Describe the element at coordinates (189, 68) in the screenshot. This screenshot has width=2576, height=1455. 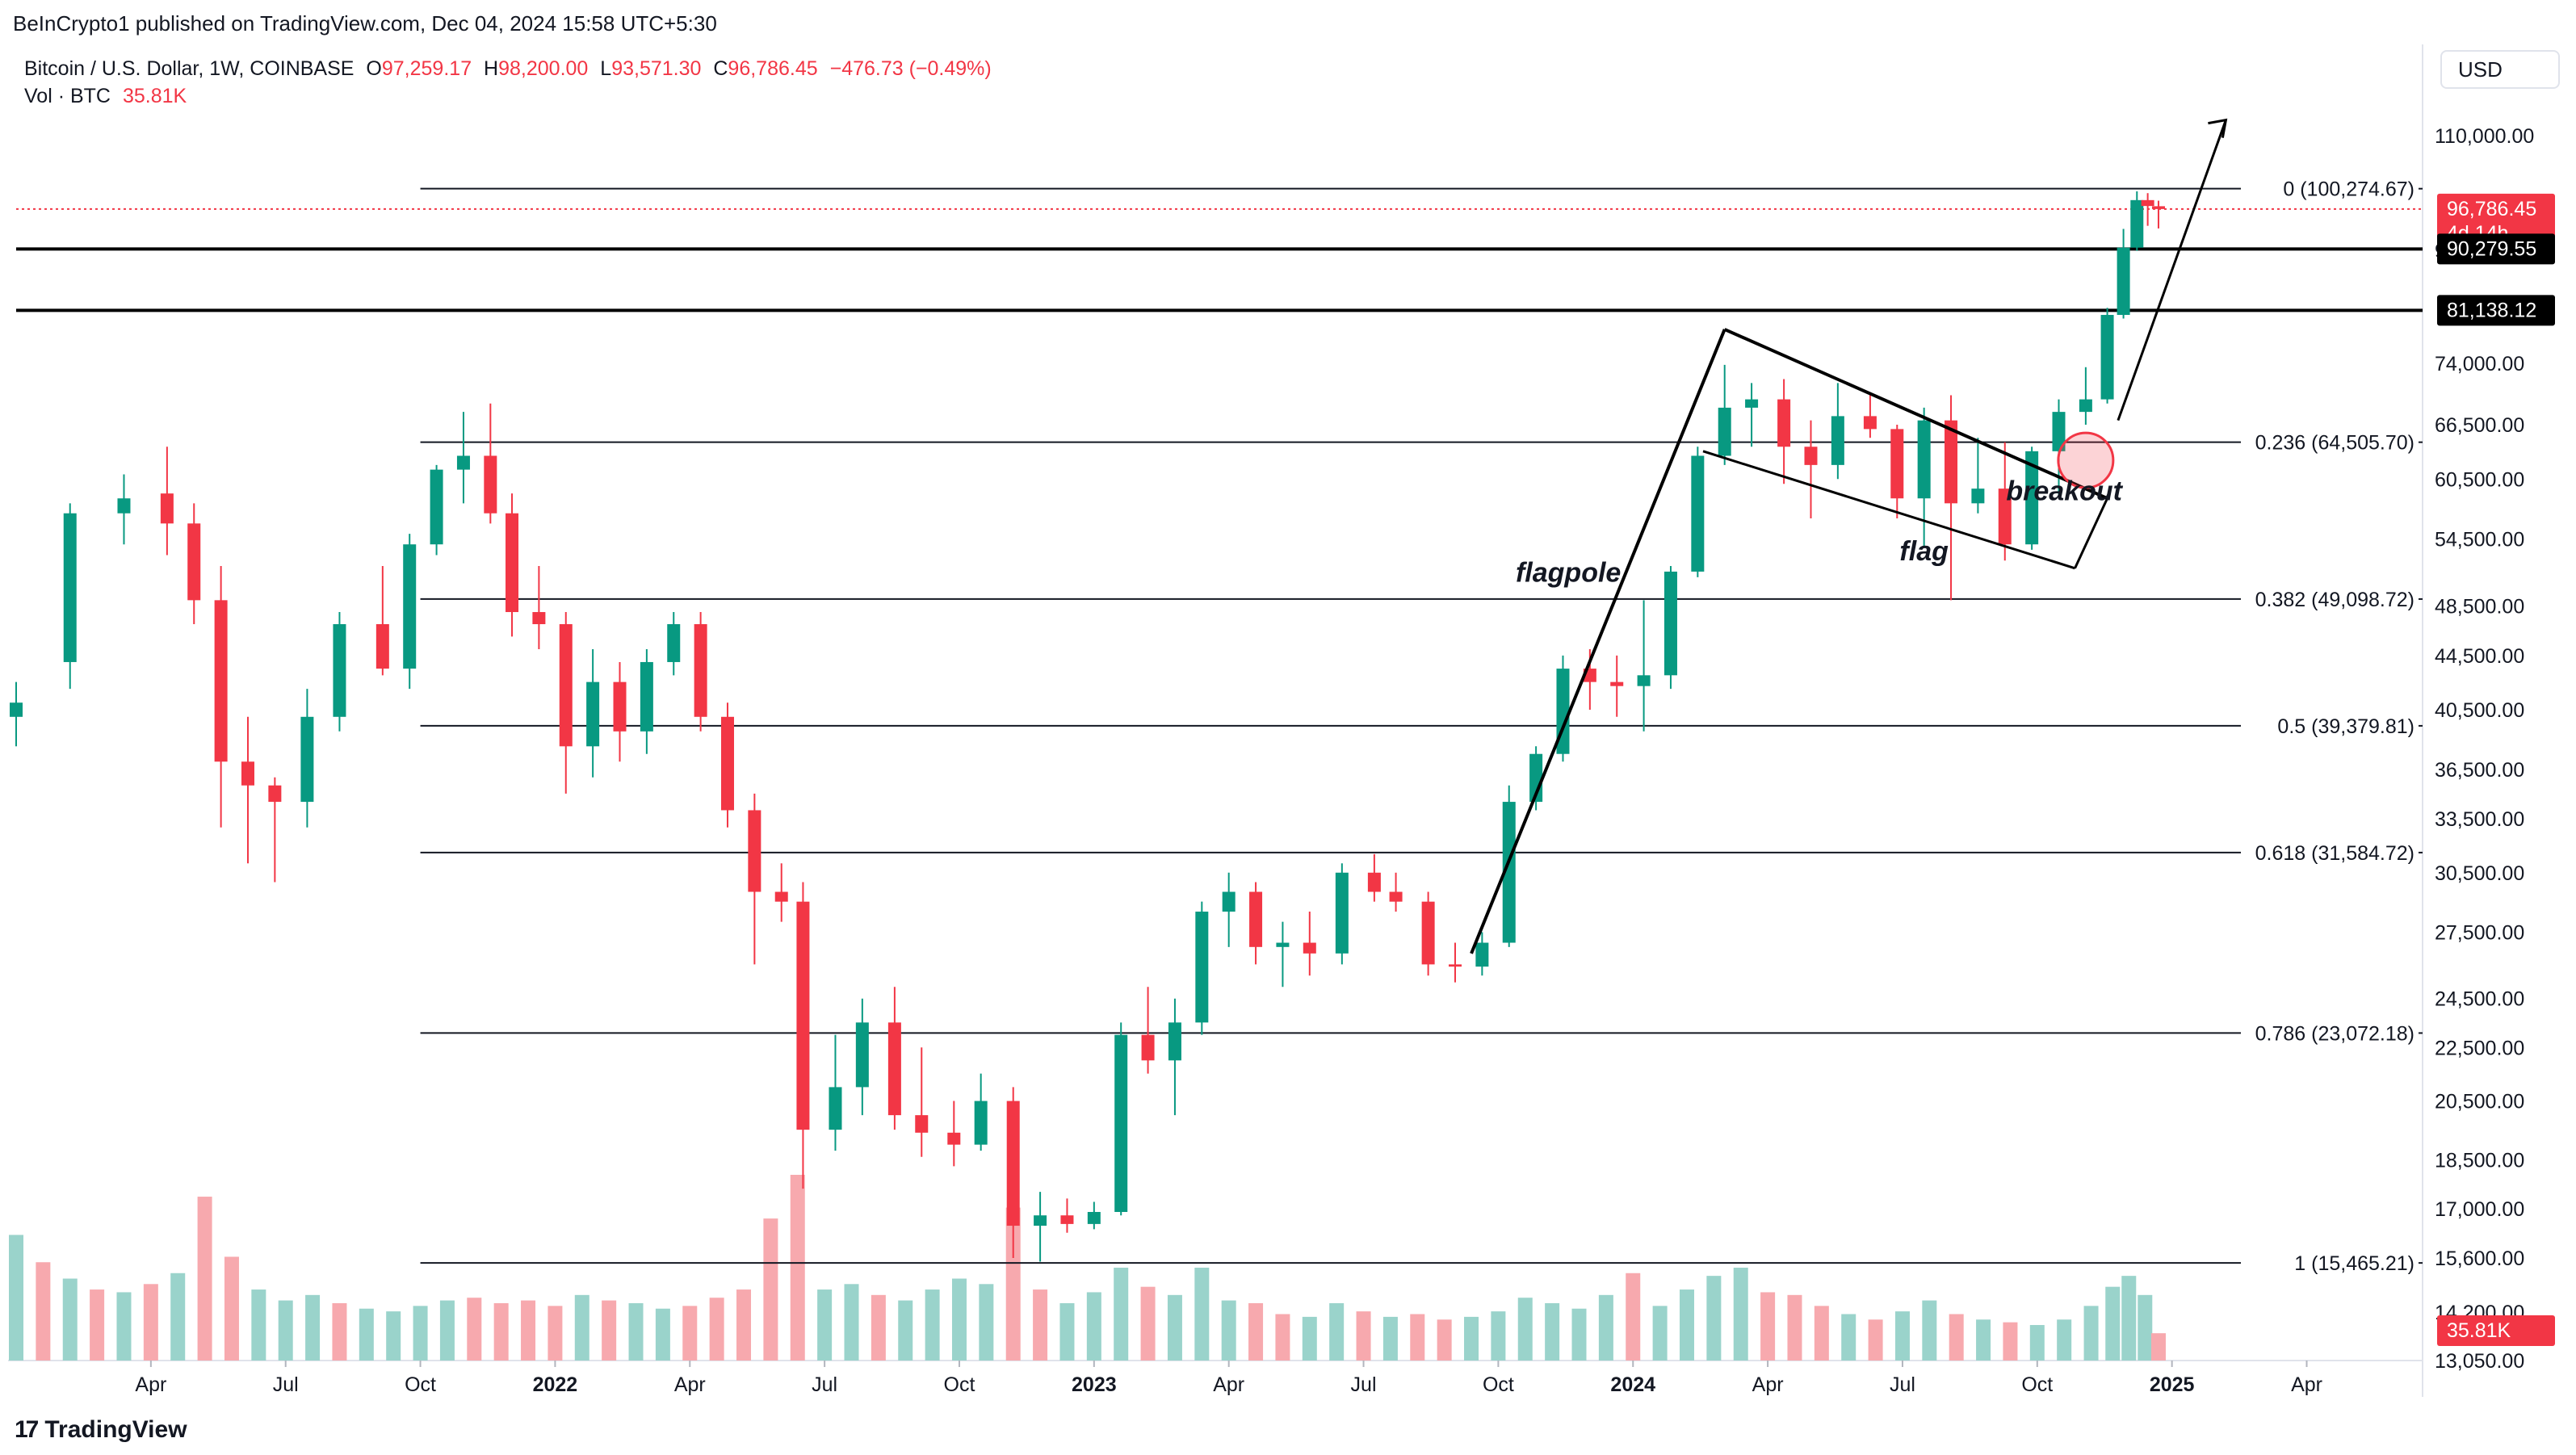
I see `symbol-name: Bitcoin / U.S. Dollar, 1W, COINBASE` at that location.